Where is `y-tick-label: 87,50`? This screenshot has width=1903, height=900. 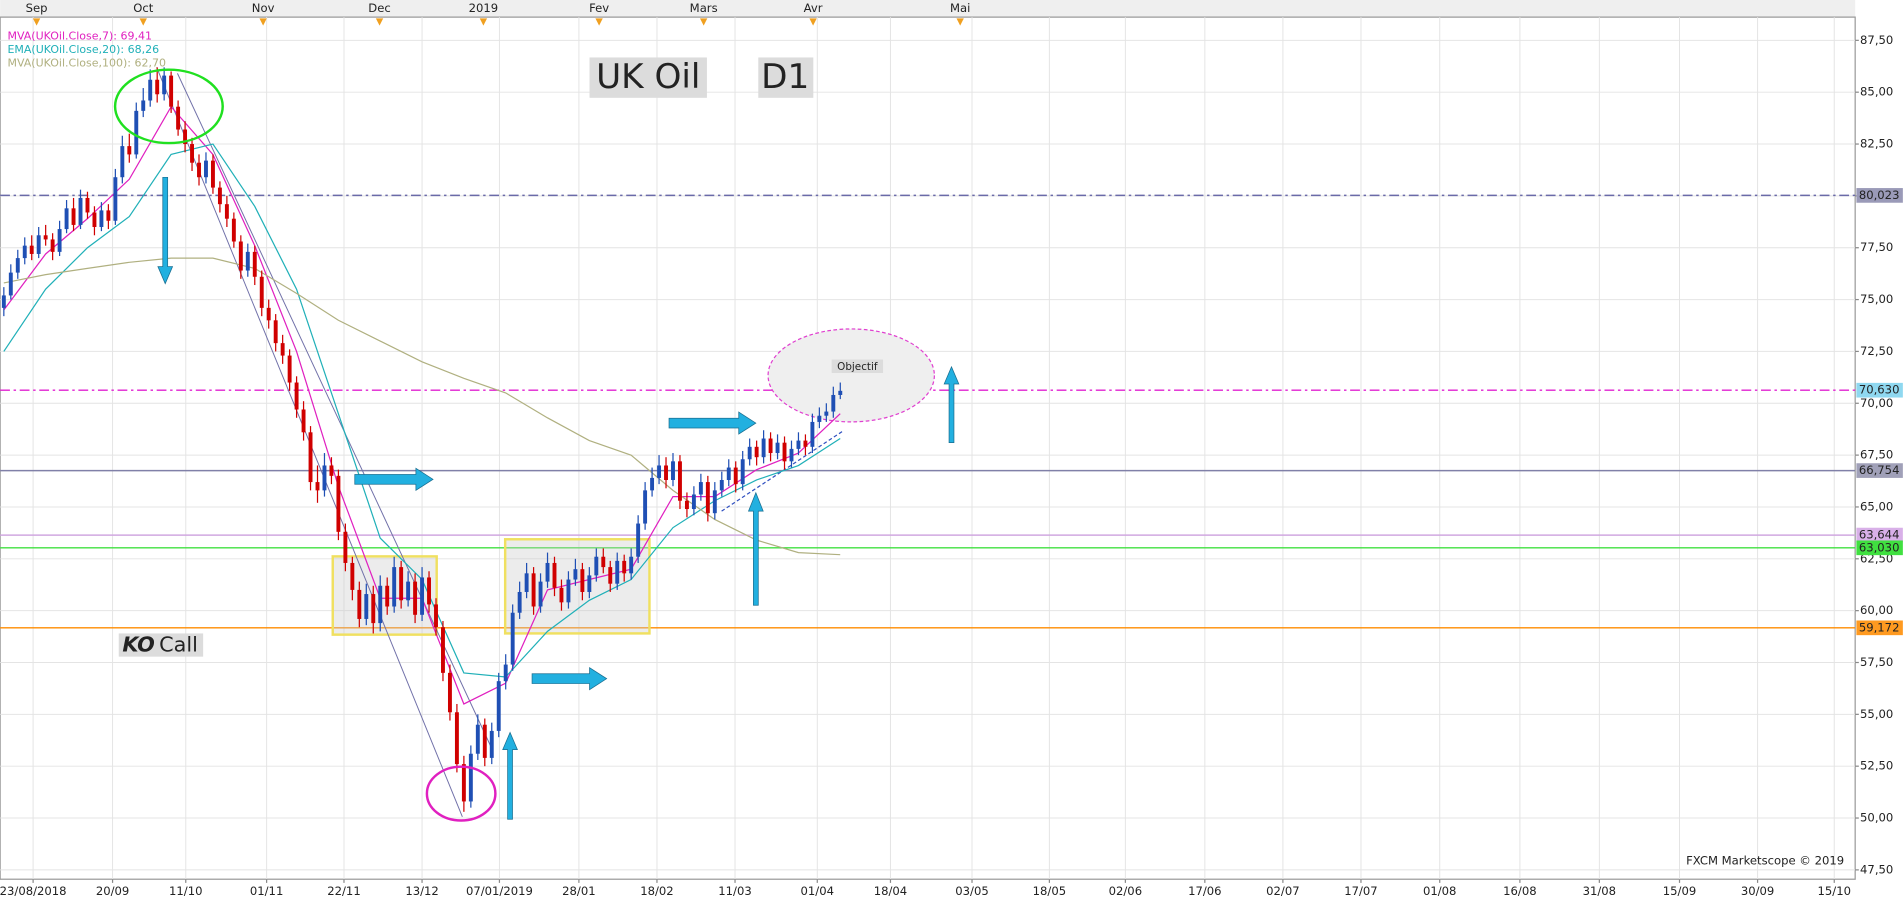 y-tick-label: 87,50 is located at coordinates (1876, 40).